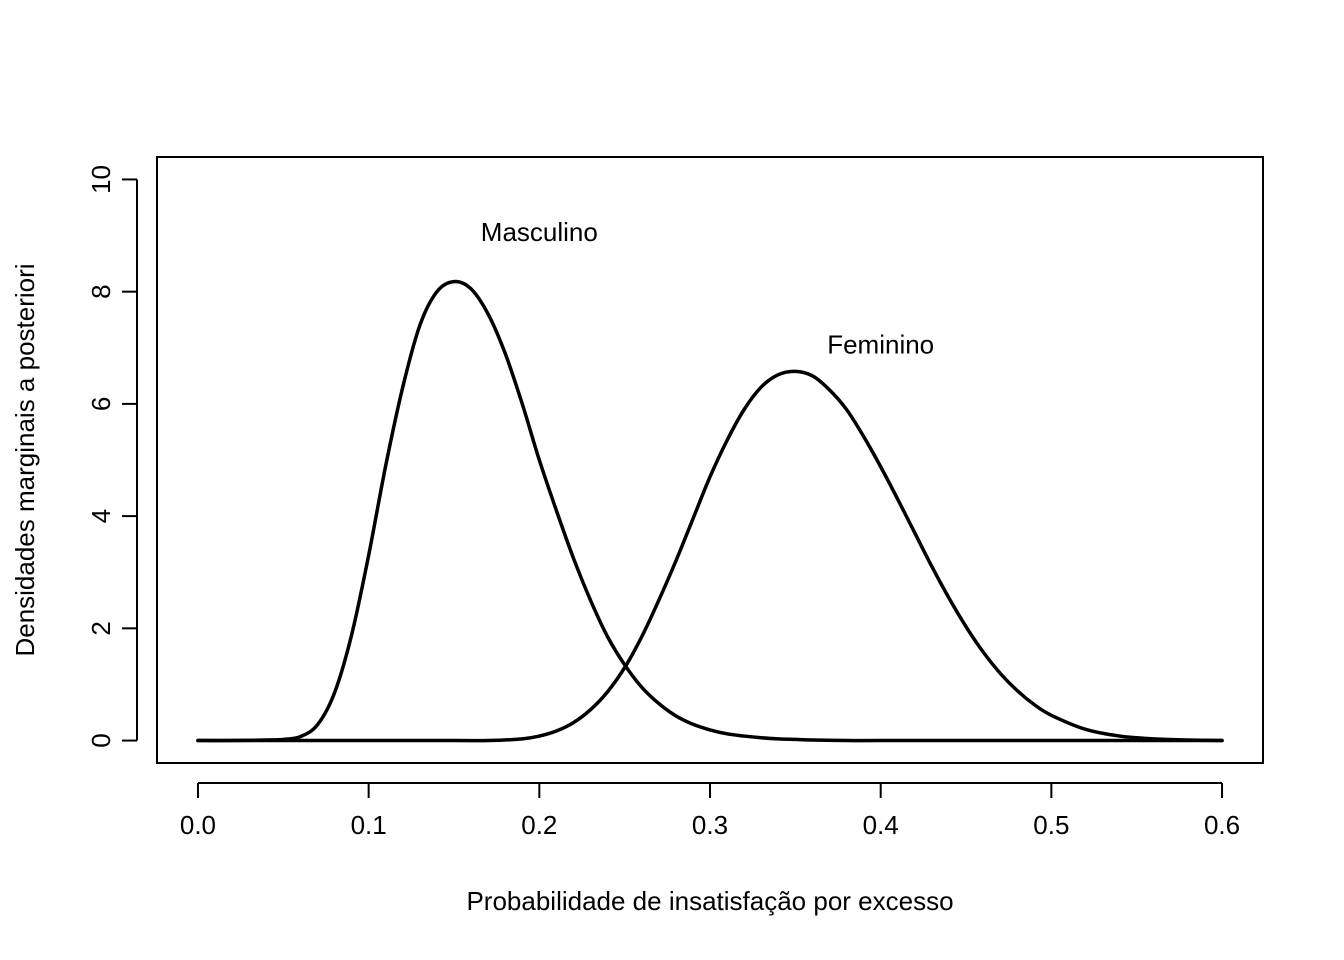  What do you see at coordinates (101, 404) in the screenshot?
I see `y-tick-label: 6` at bounding box center [101, 404].